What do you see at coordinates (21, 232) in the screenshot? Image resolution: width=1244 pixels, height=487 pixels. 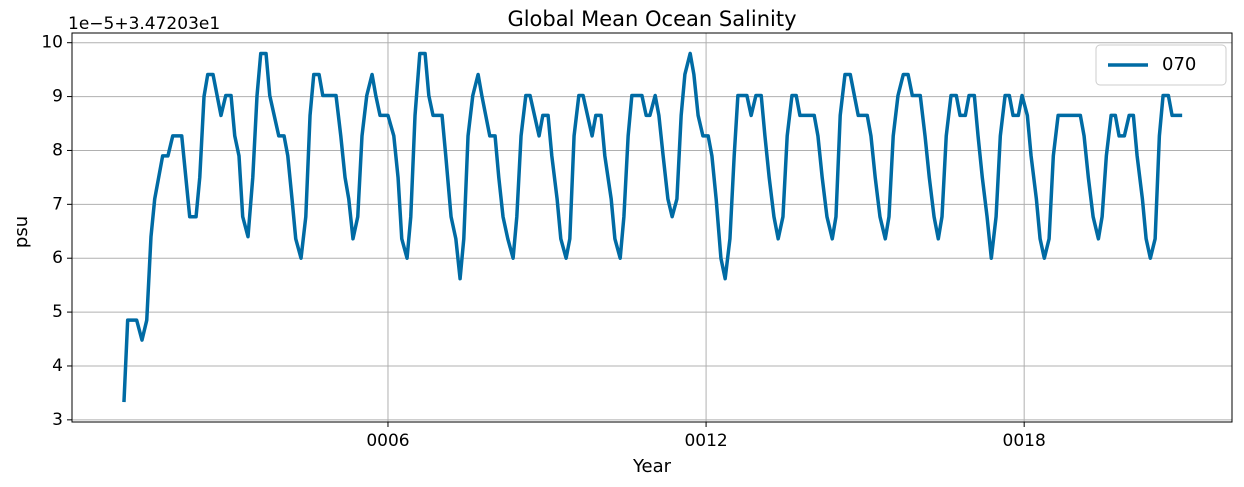 I see `y-axis-label: psu` at bounding box center [21, 232].